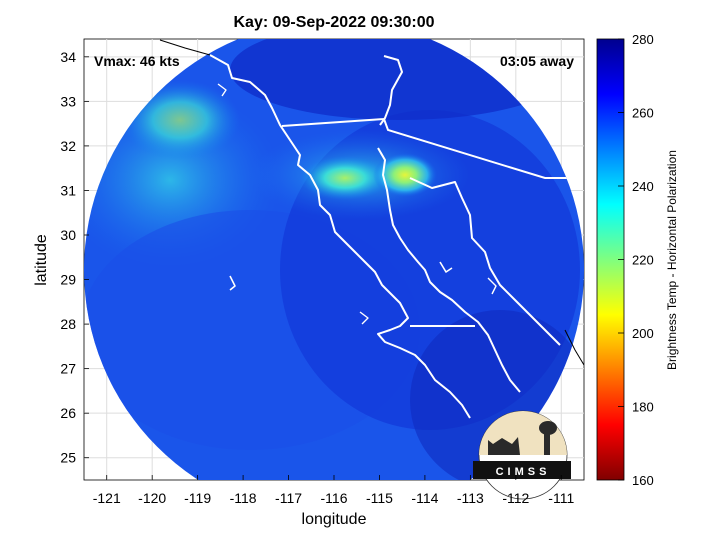 This screenshot has width=720, height=540. Describe the element at coordinates (137, 61) in the screenshot. I see `vmax-annotation: Vmax: 46 kts` at that location.